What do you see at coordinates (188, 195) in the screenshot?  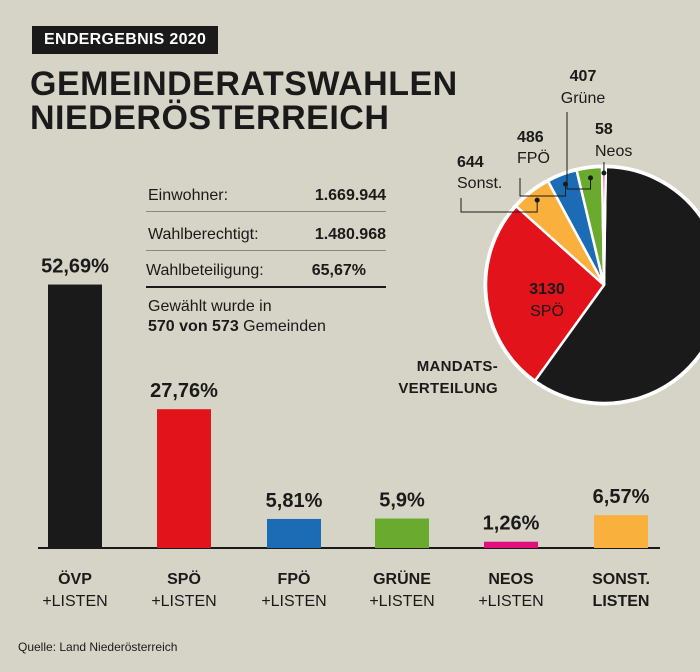 I see `info-label: Einwohner:` at bounding box center [188, 195].